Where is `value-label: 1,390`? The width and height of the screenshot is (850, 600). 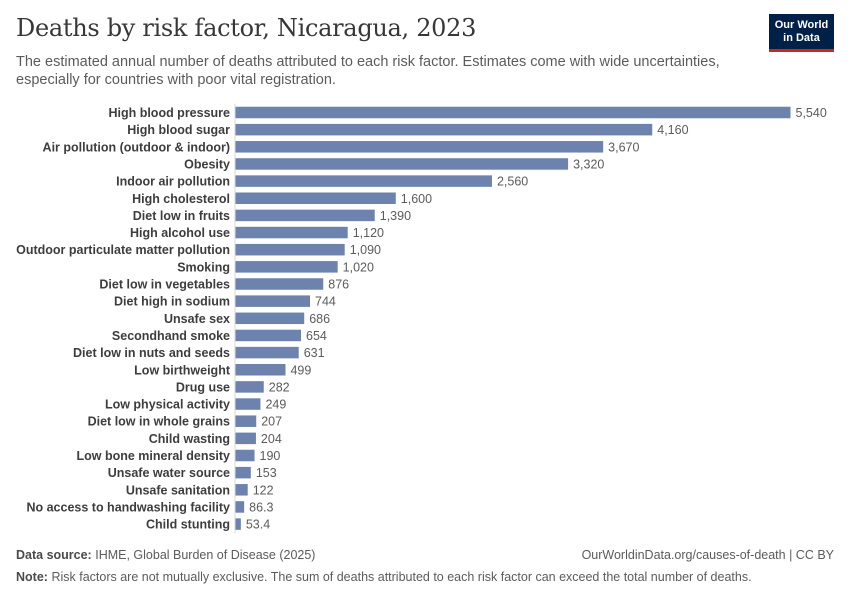 value-label: 1,390 is located at coordinates (395, 216).